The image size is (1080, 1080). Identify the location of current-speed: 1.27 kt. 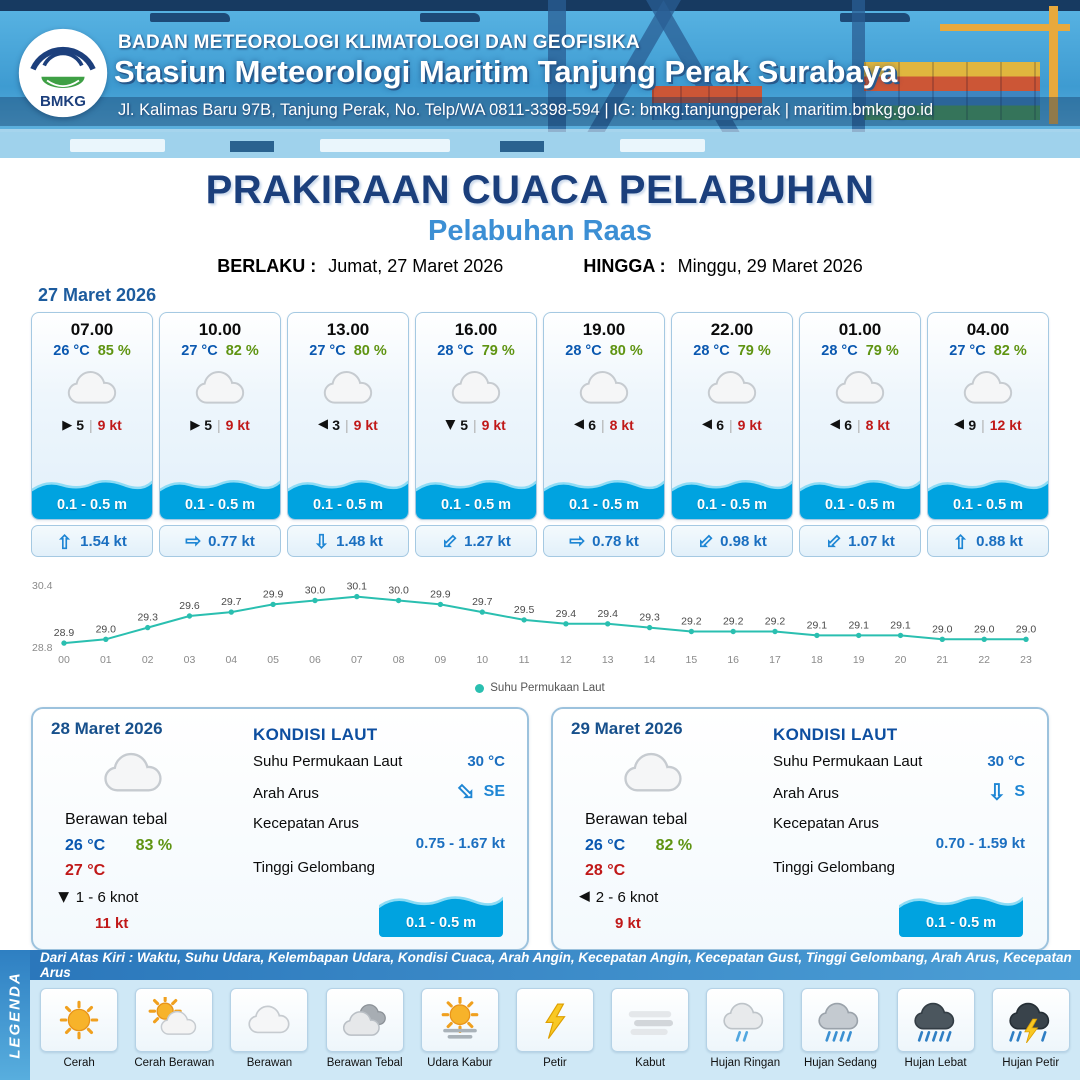
(487, 541).